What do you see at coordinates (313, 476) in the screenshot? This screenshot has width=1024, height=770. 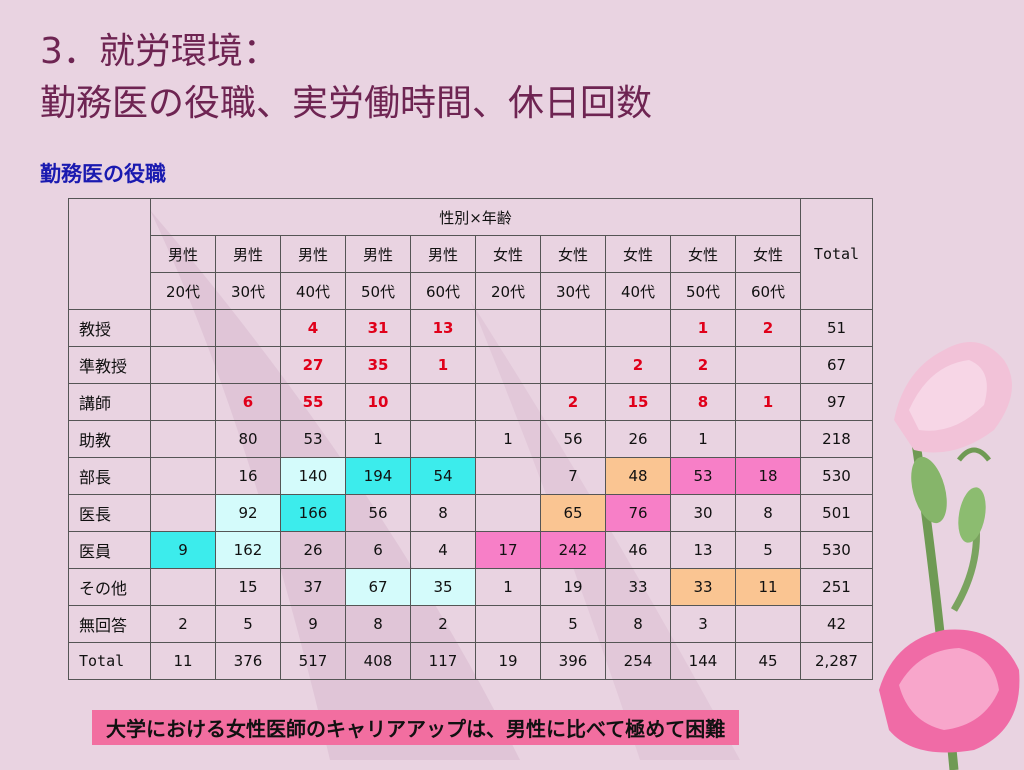 I see `table-cell: 140` at bounding box center [313, 476].